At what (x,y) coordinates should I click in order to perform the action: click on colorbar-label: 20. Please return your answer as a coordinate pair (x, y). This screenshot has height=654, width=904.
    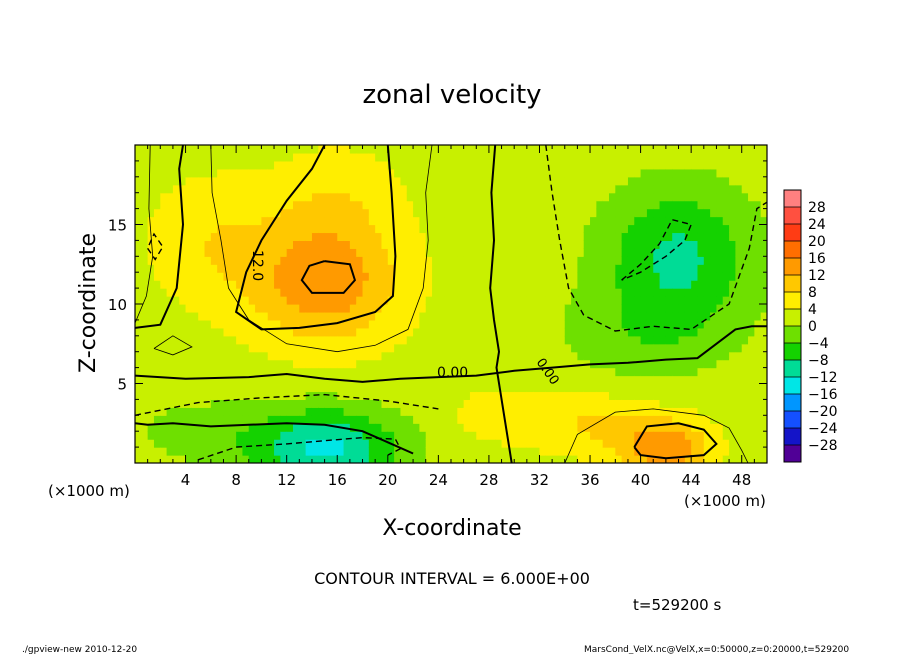
    Looking at the image, I should click on (817, 242).